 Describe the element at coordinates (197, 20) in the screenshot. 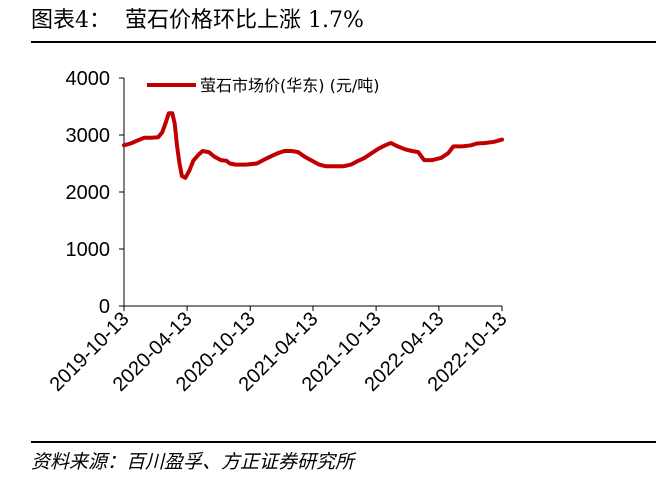

I see `figure-title: 图表4： 萤石价格环比上涨 1.7%` at that location.